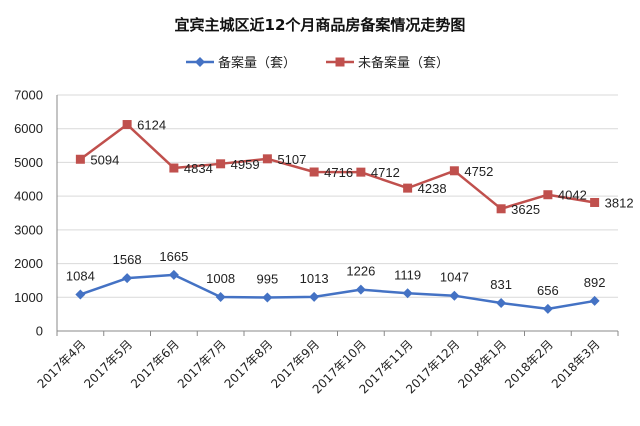 The width and height of the screenshot is (640, 426). What do you see at coordinates (28, 95) in the screenshot?
I see `y-tick-label: 7000` at bounding box center [28, 95].